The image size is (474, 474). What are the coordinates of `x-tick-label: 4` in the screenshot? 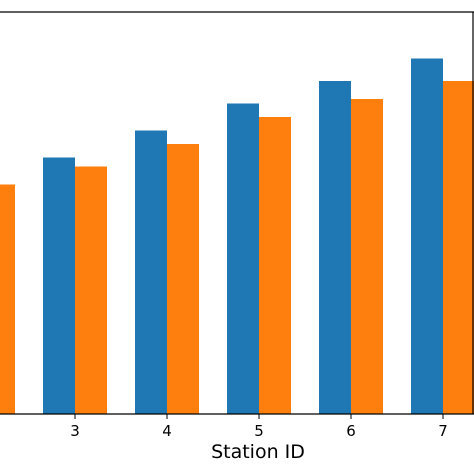 It's located at (167, 431).